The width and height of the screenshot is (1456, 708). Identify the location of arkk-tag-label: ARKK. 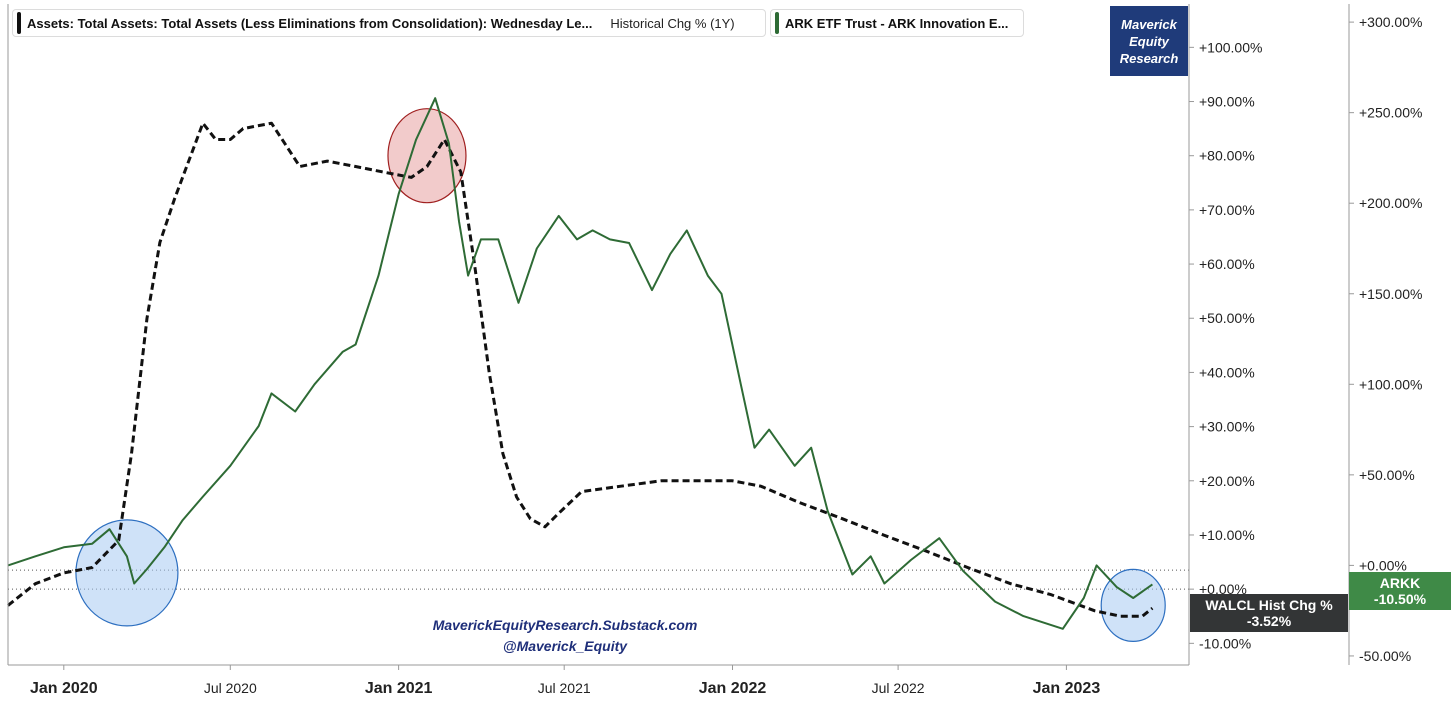
(1400, 583).